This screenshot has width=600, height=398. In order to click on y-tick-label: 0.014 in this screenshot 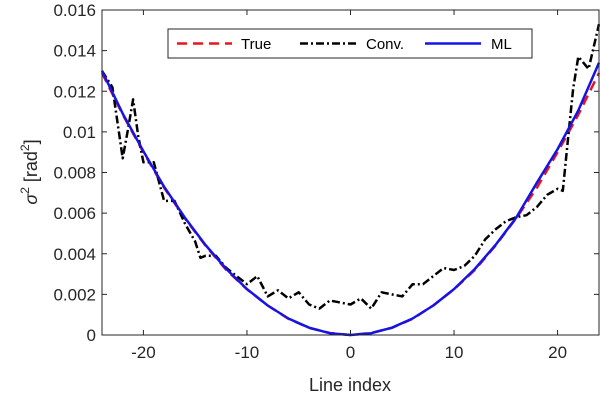, I will do `click(74, 51)`.